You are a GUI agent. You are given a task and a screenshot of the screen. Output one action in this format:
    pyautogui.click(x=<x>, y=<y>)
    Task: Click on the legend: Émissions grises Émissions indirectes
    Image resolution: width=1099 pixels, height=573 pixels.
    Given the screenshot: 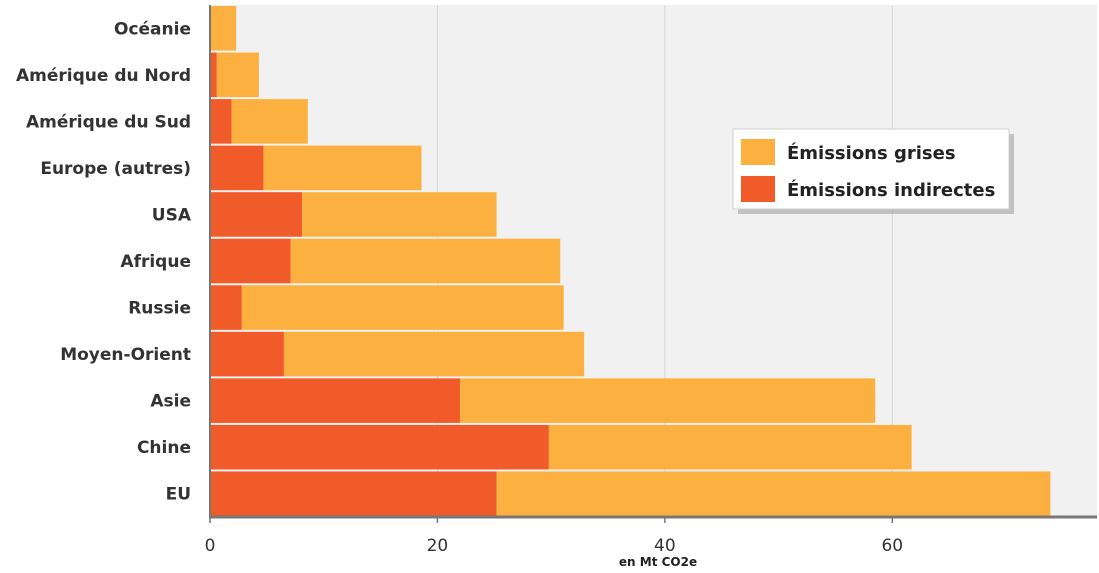 What is the action you would take?
    pyautogui.click(x=873, y=171)
    